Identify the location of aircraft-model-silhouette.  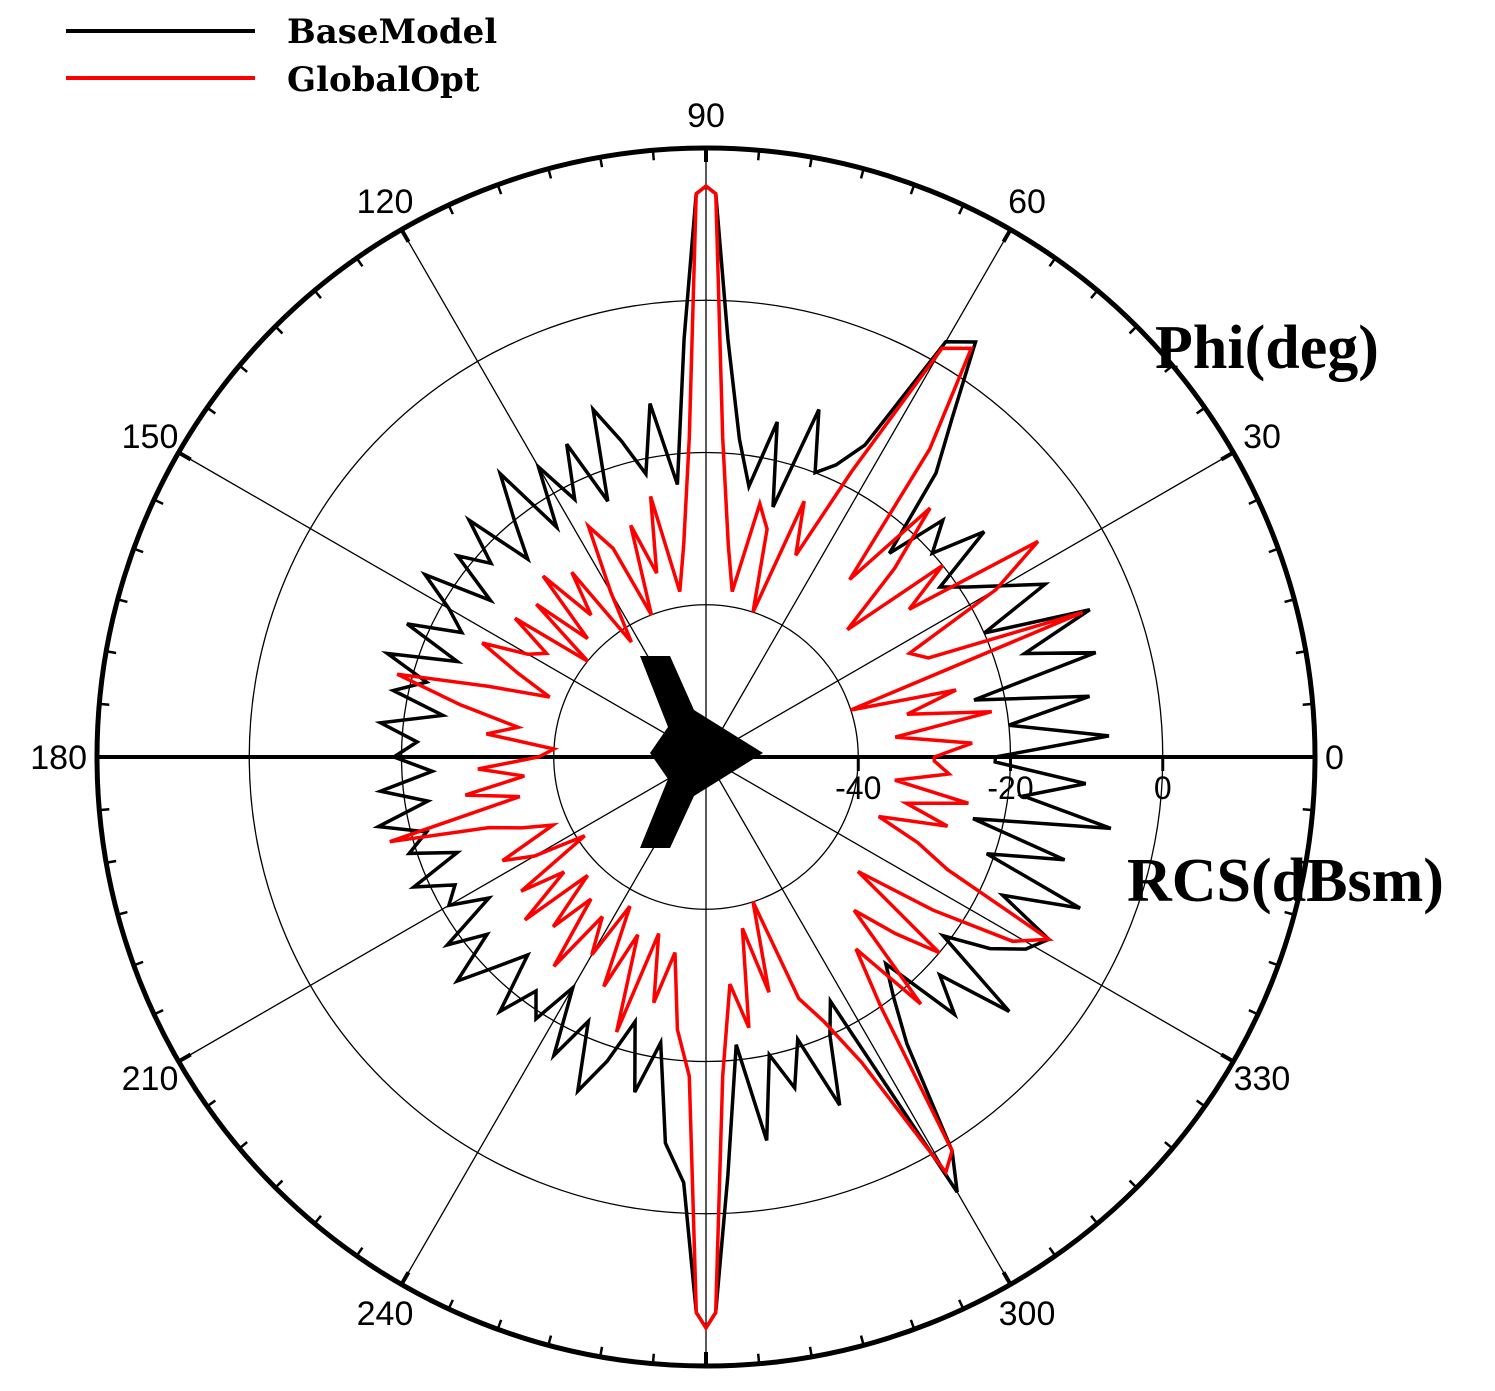
(701, 752).